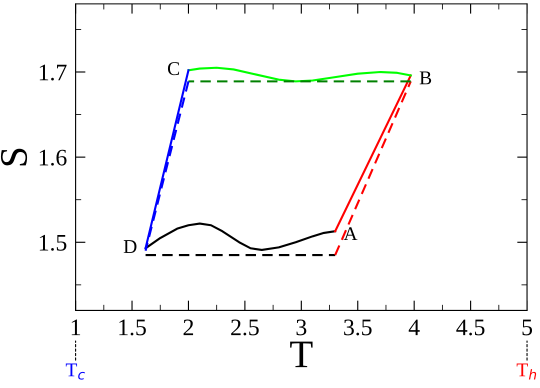  What do you see at coordinates (130, 246) in the screenshot?
I see `annotation: D` at bounding box center [130, 246].